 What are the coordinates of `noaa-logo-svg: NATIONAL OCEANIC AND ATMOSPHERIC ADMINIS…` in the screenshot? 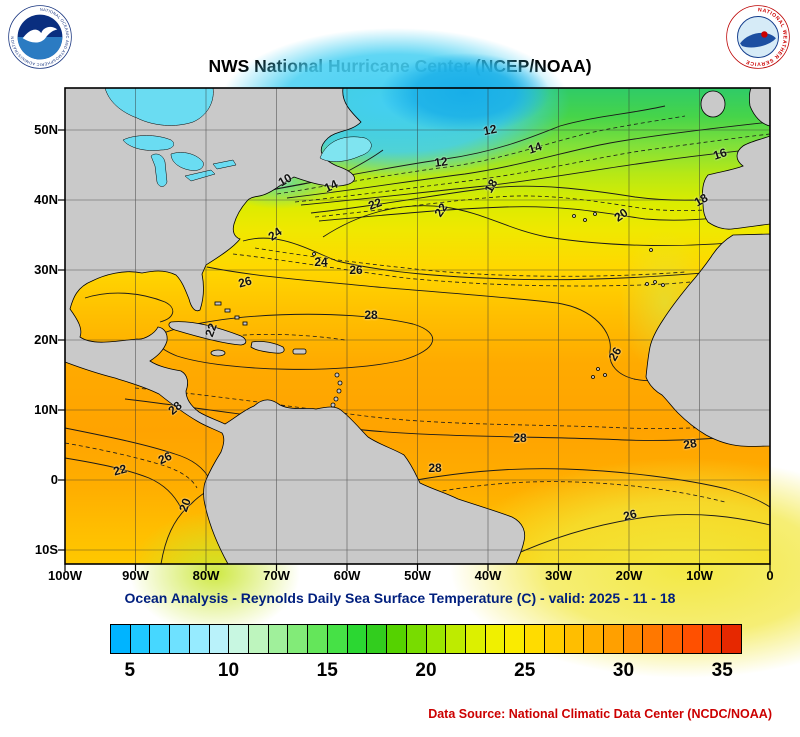 It's located at (40, 37).